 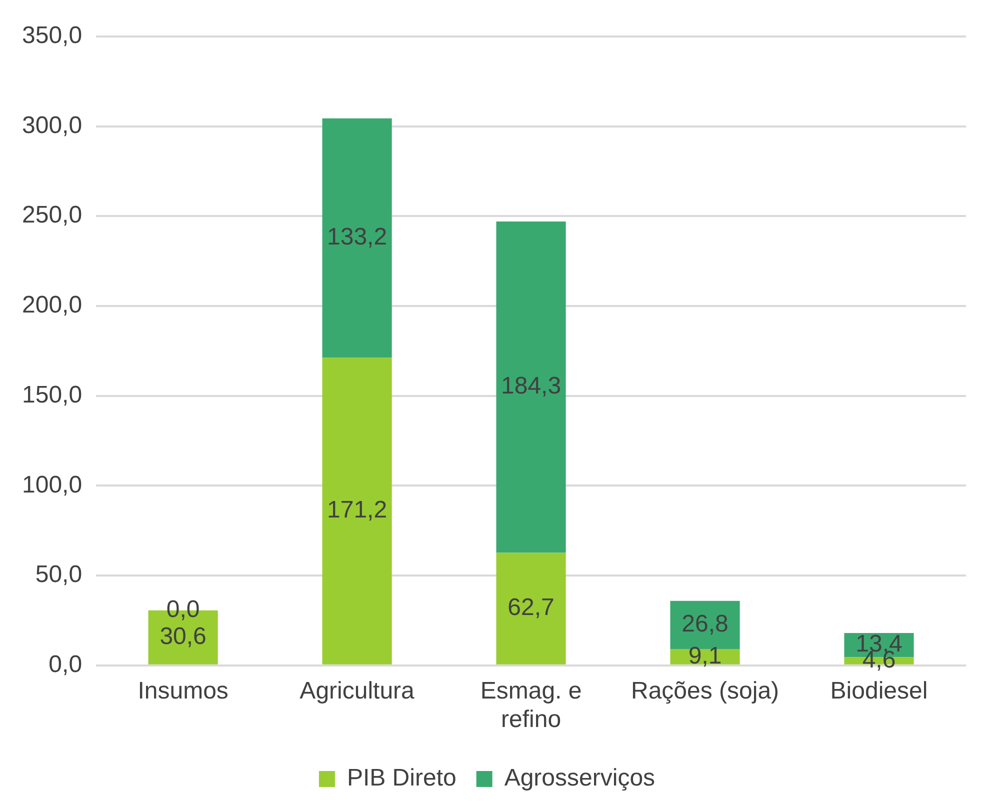 I want to click on y-tick-label: 350,0, so click(x=52, y=36).